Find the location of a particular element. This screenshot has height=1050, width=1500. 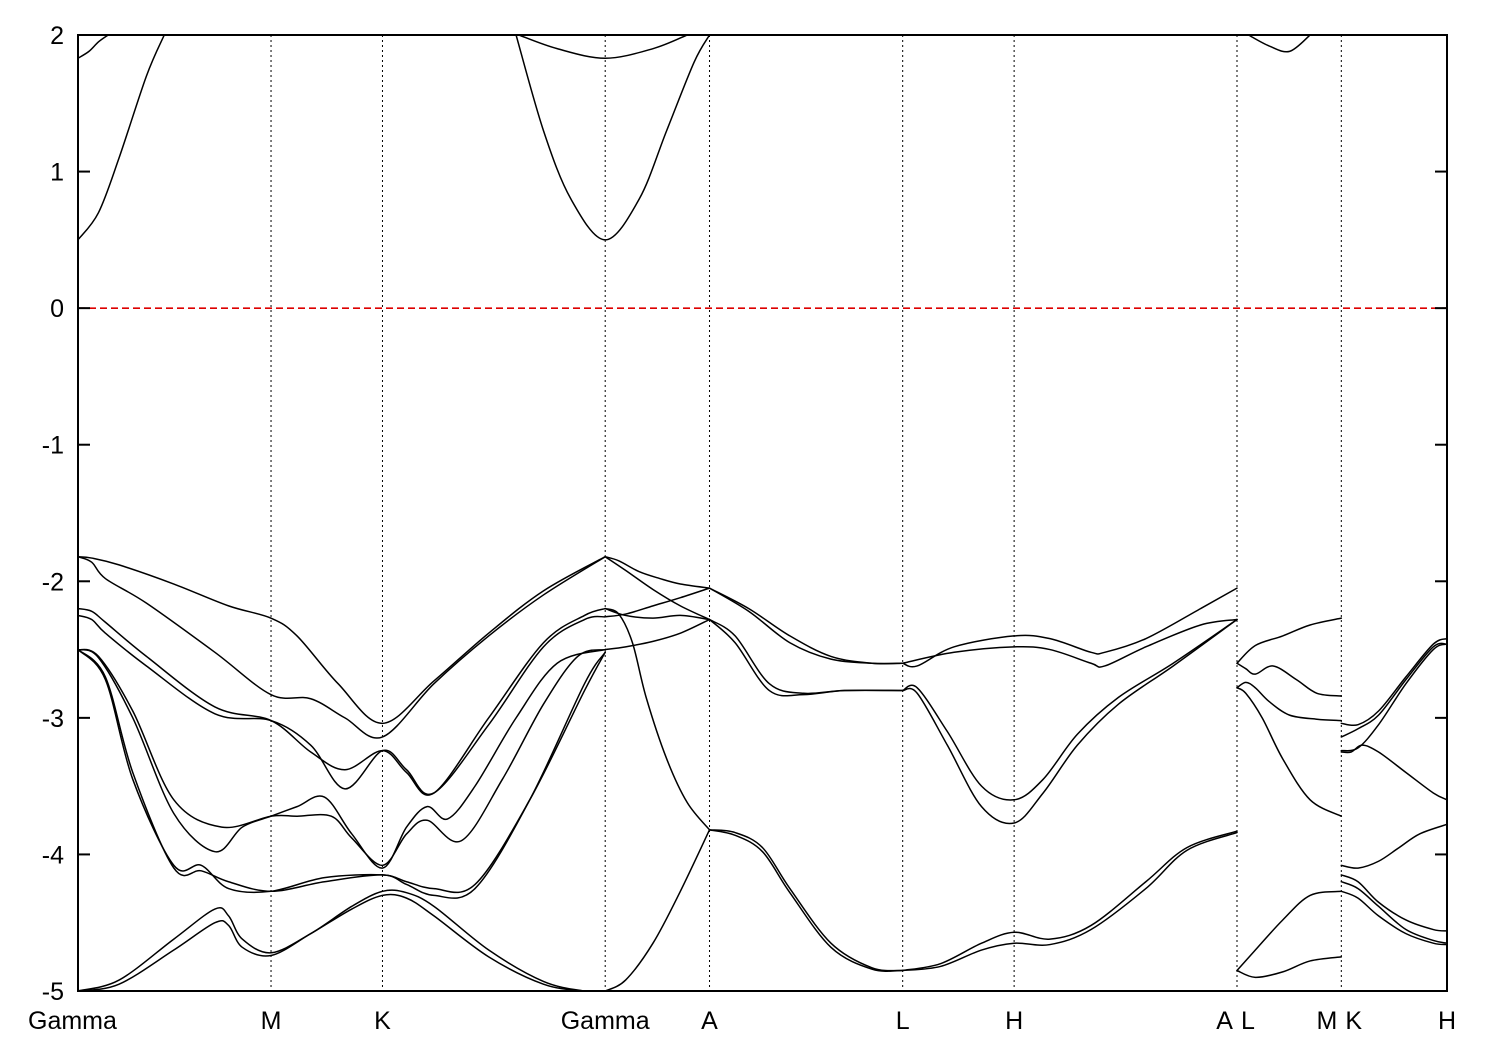

y-tick-label: 2 is located at coordinates (57, 36).